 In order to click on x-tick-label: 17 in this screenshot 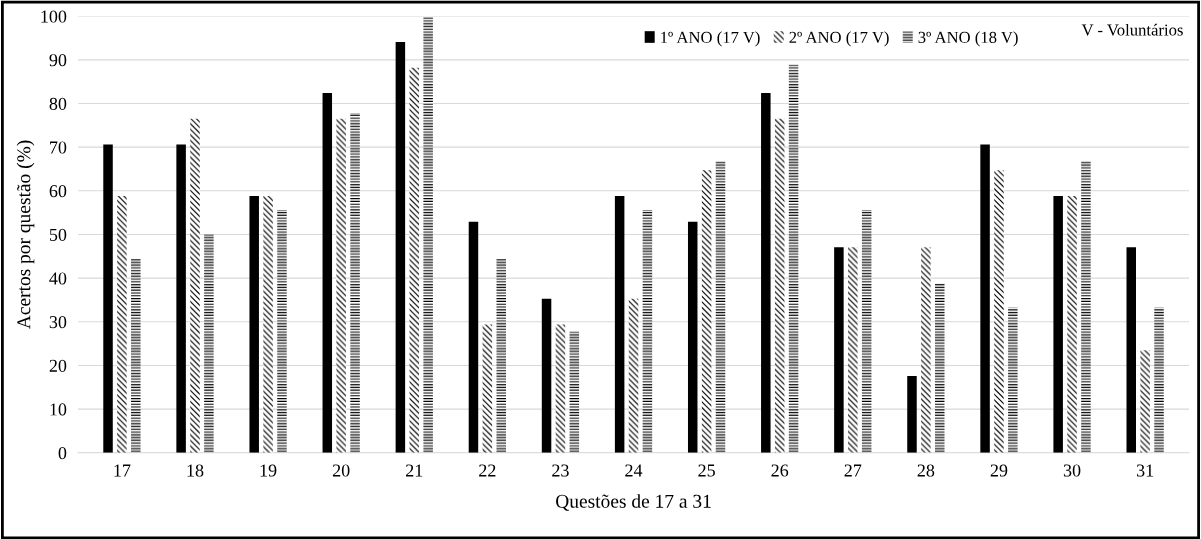, I will do `click(122, 470)`.